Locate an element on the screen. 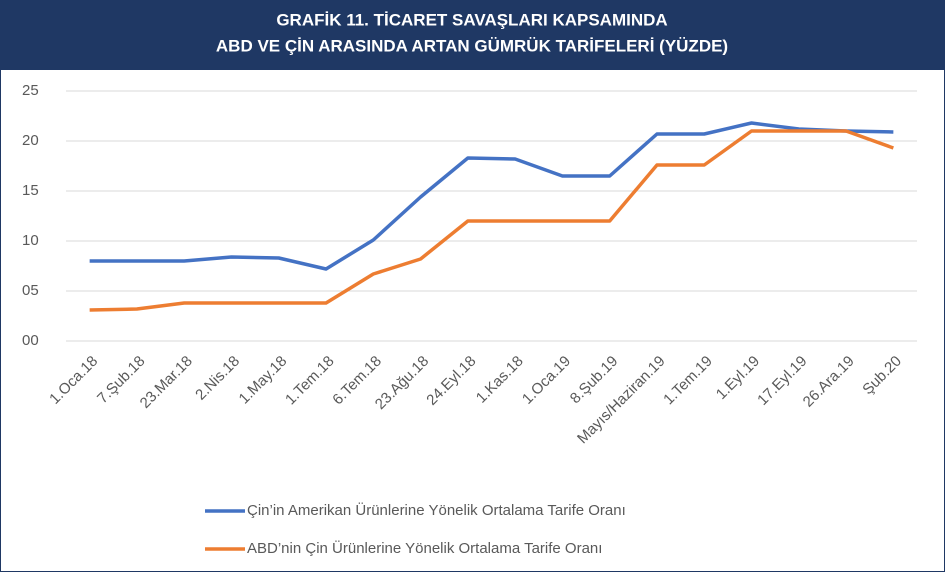  y-tick-label: 25 is located at coordinates (30, 90).